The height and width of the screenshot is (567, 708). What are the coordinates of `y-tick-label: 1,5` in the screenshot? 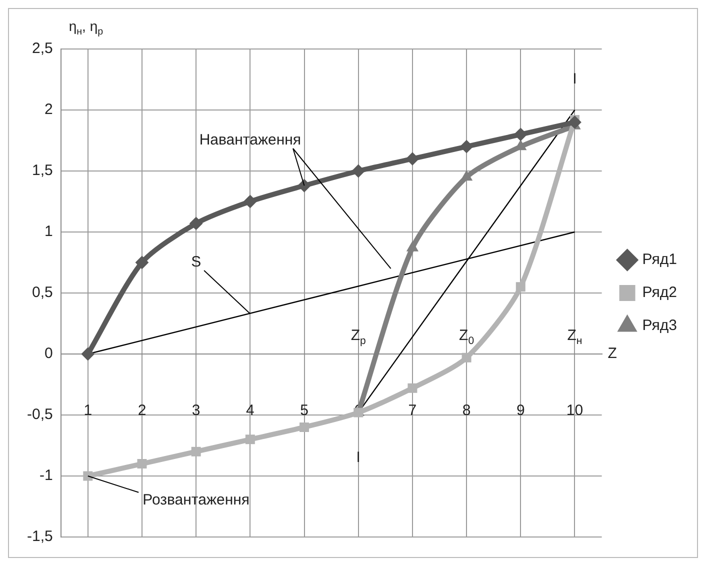 It's located at (42, 171).